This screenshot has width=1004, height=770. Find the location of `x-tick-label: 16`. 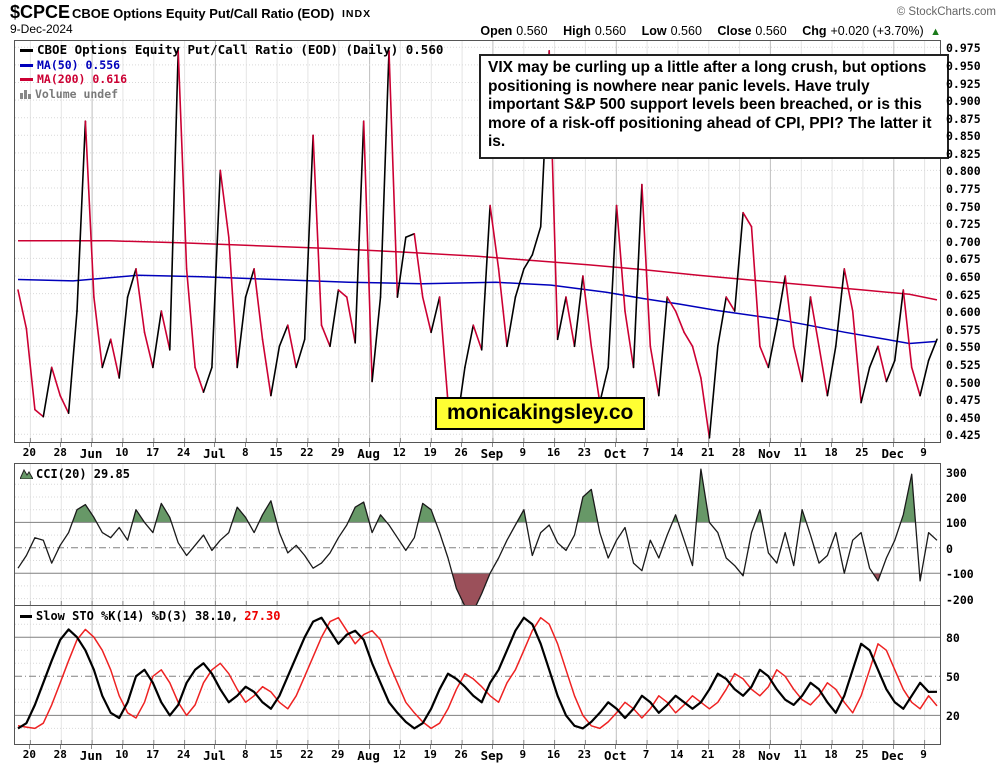

x-tick-label: 16 is located at coordinates (553, 754).